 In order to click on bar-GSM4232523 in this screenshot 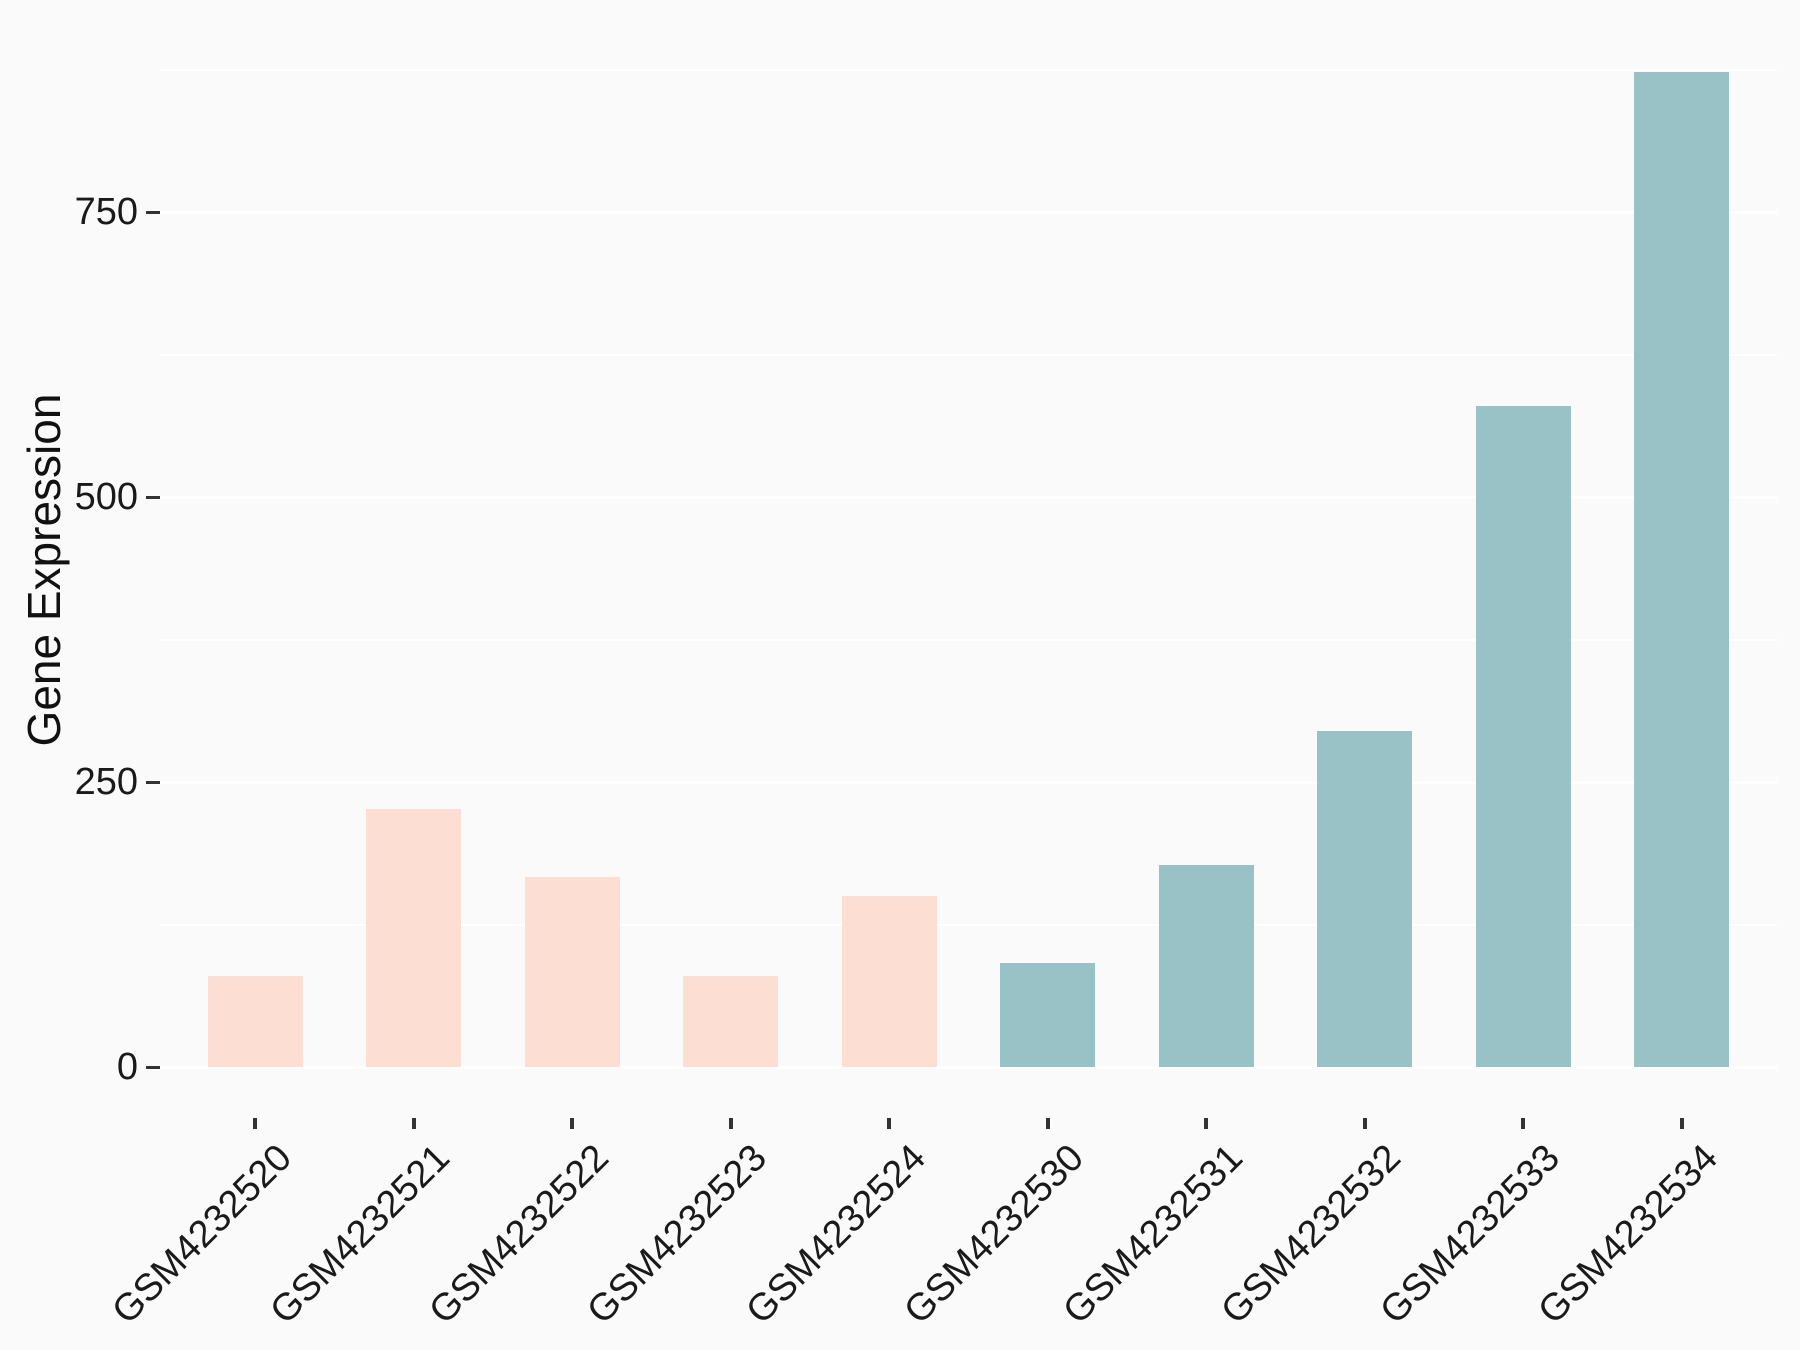, I will do `click(731, 1021)`.